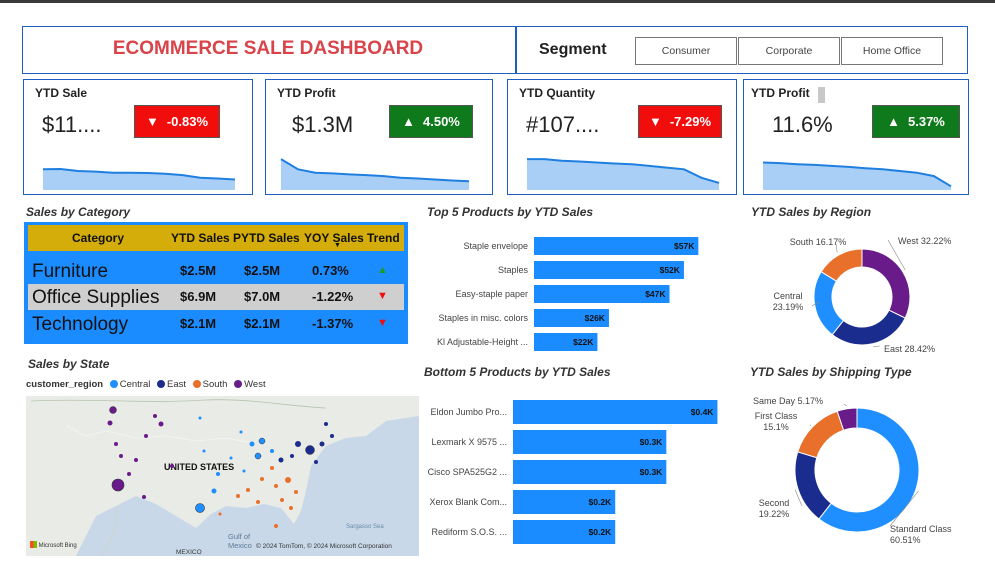  I want to click on trend-down-icon: ▼, so click(382, 296).